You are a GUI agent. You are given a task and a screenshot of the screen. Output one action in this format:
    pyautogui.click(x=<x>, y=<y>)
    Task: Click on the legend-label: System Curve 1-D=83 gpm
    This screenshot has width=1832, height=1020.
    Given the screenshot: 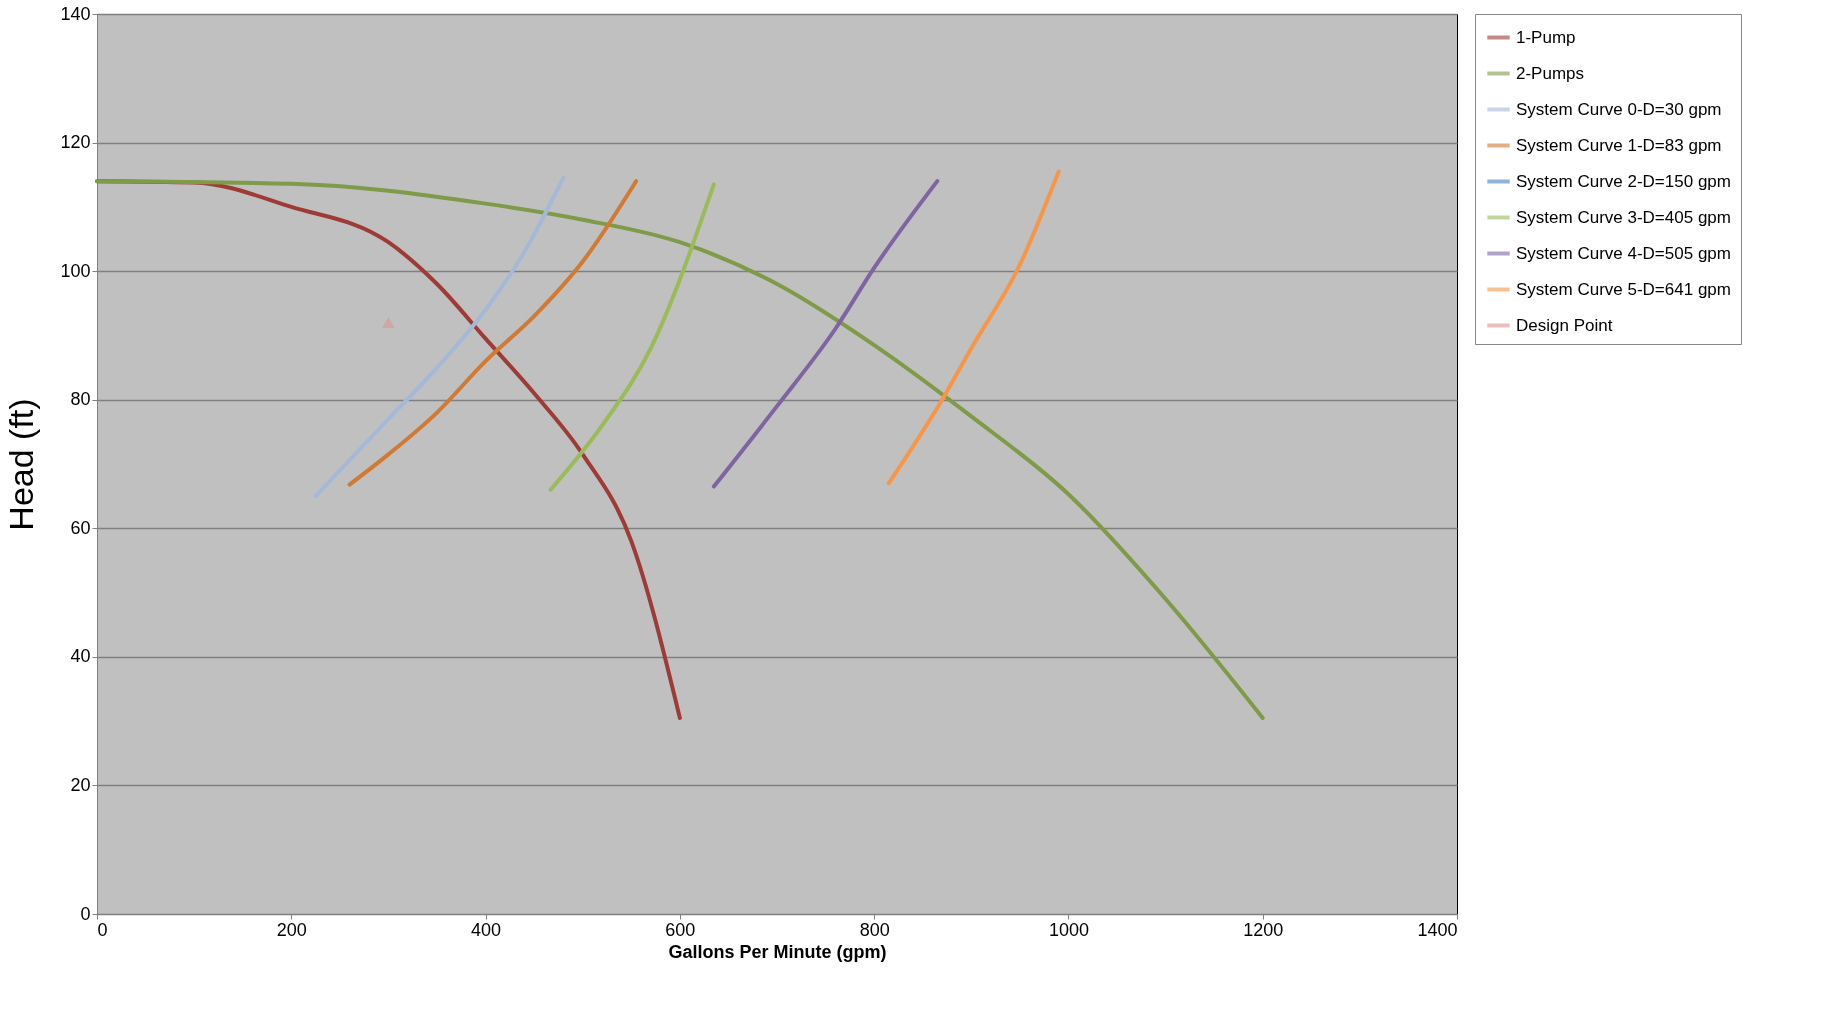 What is the action you would take?
    pyautogui.click(x=1619, y=145)
    